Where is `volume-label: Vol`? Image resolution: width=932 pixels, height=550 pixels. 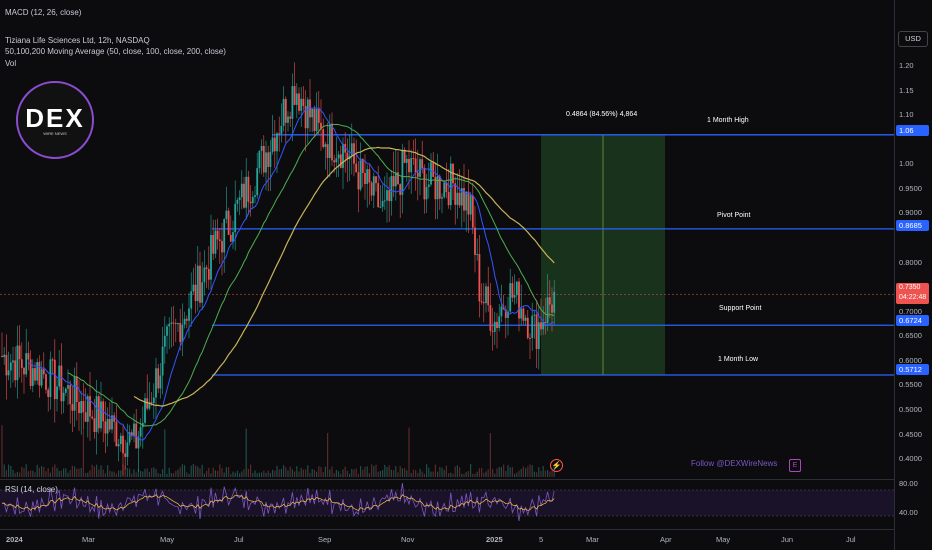
volume-label: Vol is located at coordinates (11, 63).